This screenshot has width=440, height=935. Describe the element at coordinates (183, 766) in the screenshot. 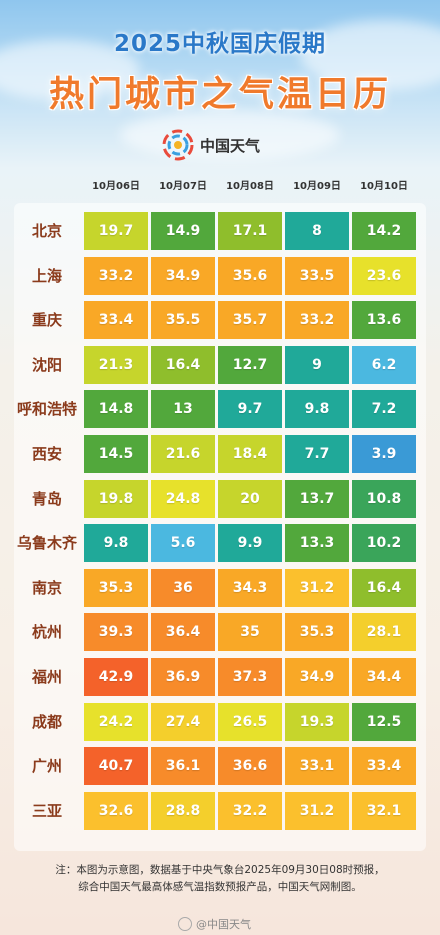

I see `temperature-cell: 36.1` at that location.